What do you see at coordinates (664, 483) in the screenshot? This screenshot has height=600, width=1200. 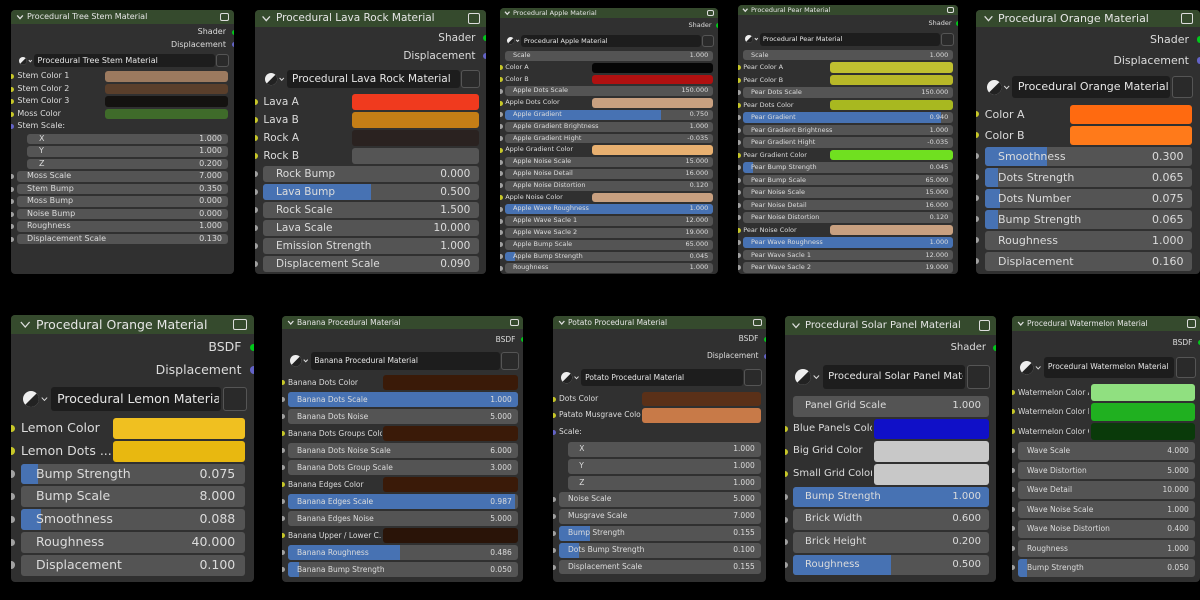 I see `value-slider: Z 1.000` at bounding box center [664, 483].